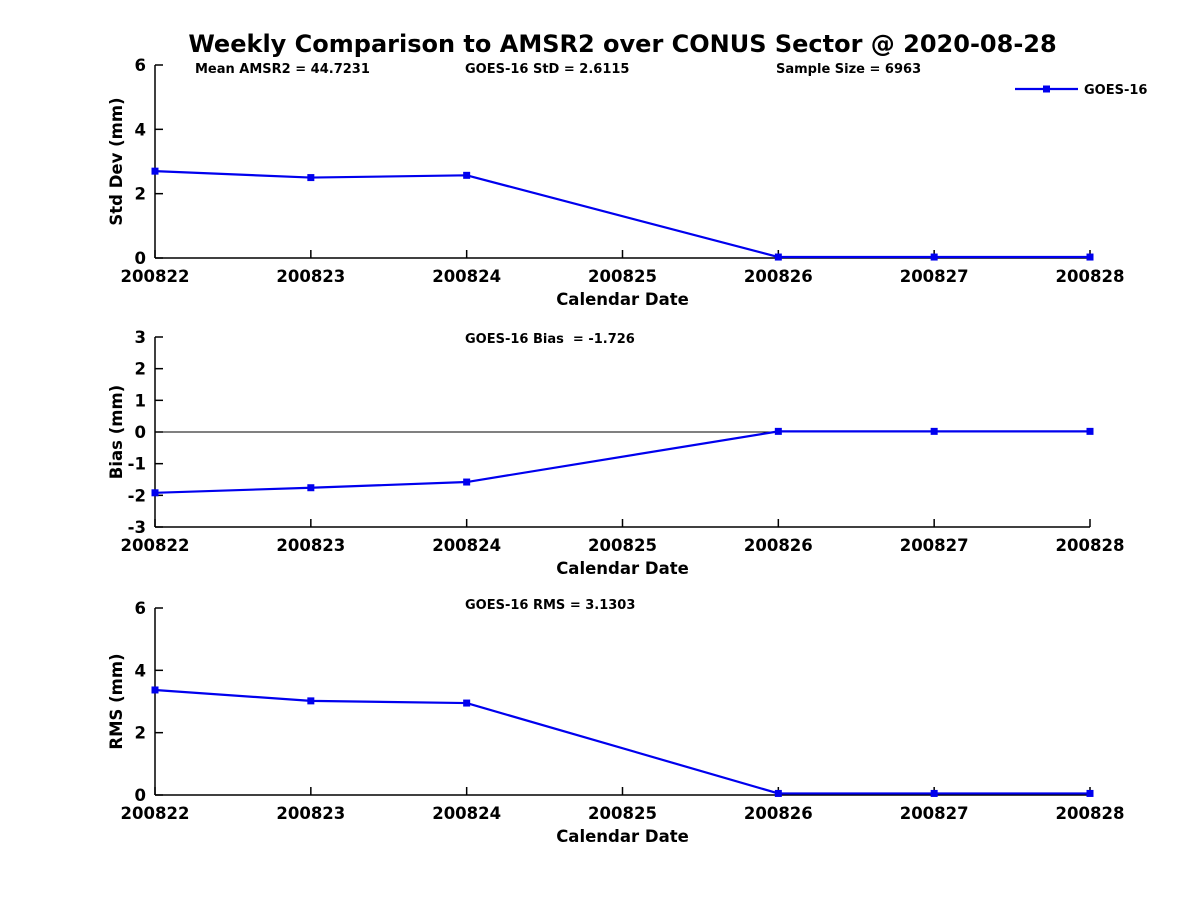  What do you see at coordinates (622, 214) in the screenshot?
I see `std-dev-series-line` at bounding box center [622, 214].